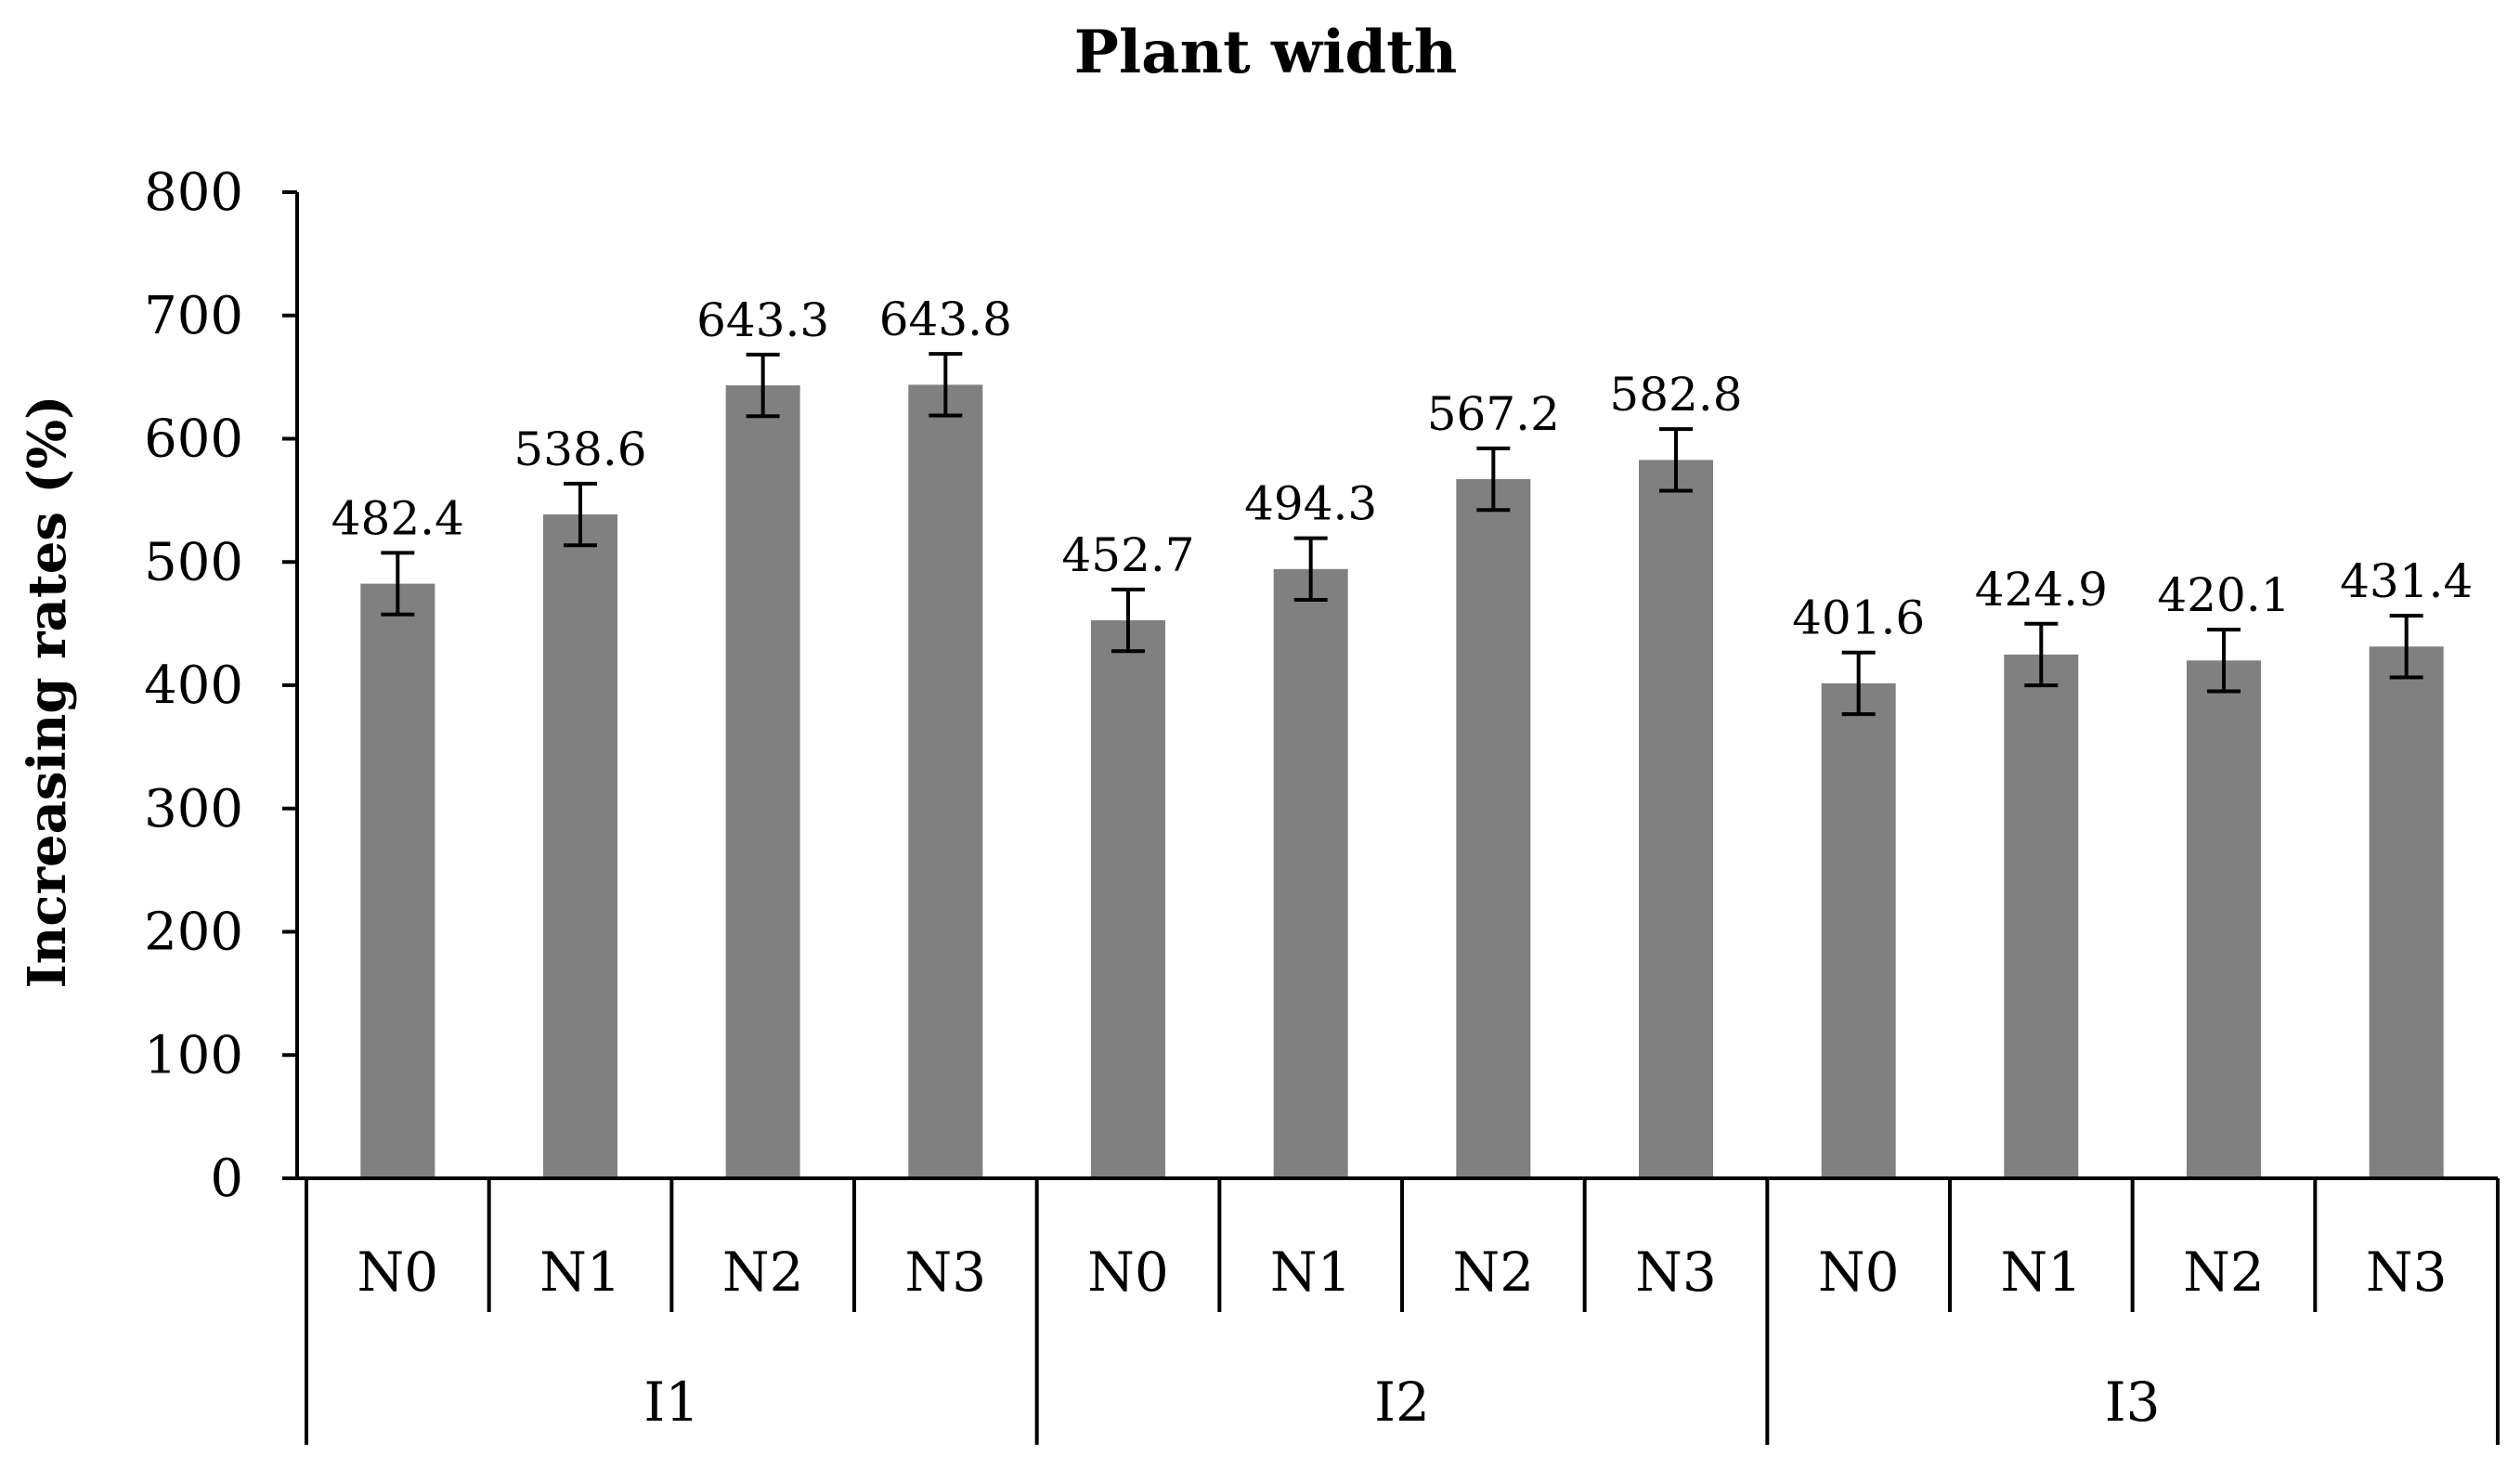 The image size is (2520, 1468). Describe the element at coordinates (2133, 1402) in the screenshot. I see `group-label: I3` at that location.